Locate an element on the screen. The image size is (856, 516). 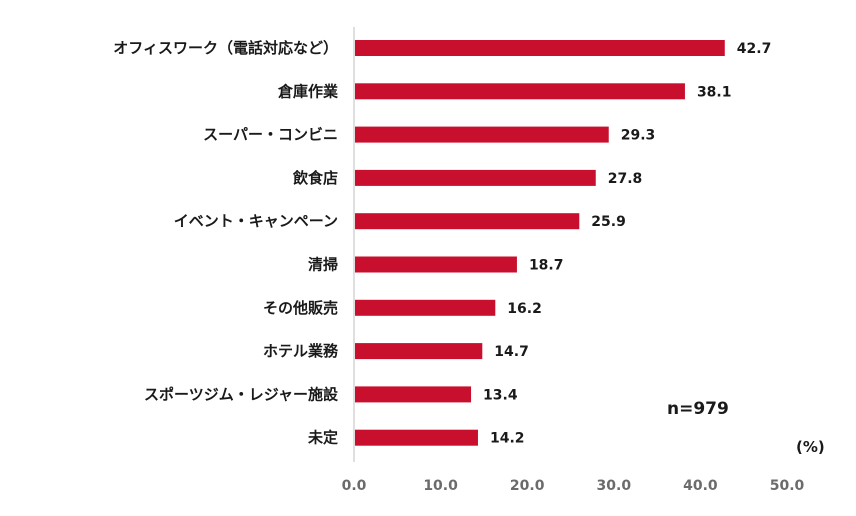
x-tick-label: 40.0 is located at coordinates (700, 486).